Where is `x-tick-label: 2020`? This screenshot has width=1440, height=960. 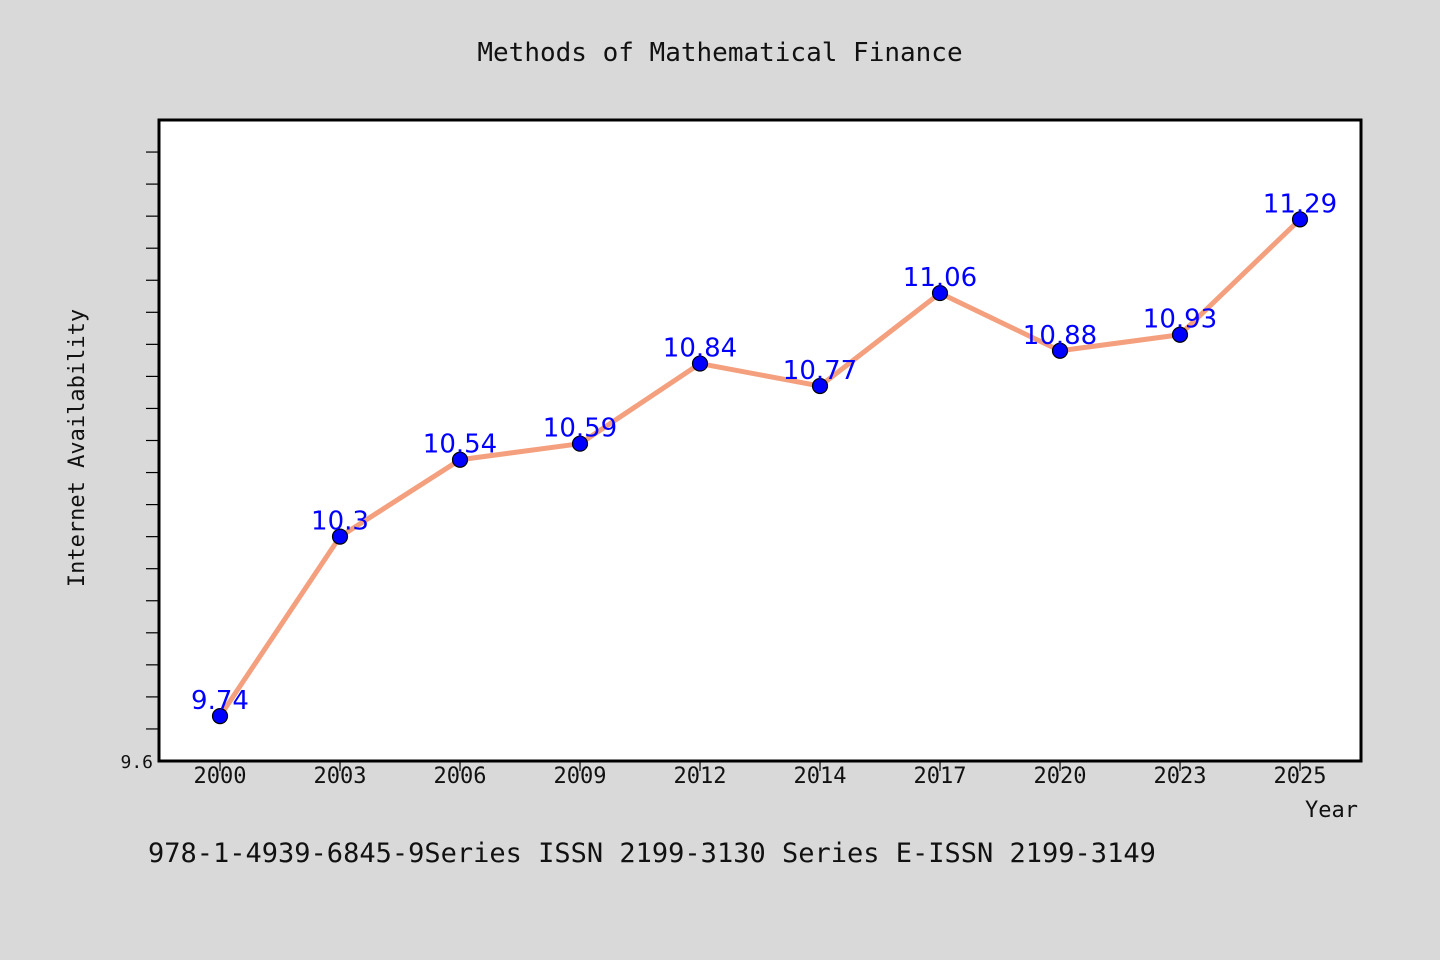 x-tick-label: 2020 is located at coordinates (1060, 776).